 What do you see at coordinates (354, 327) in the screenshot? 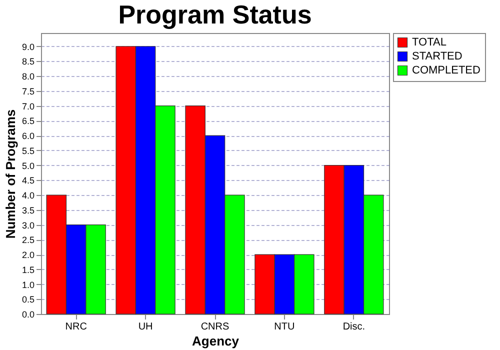
I see `x-tick-label: Disc.` at bounding box center [354, 327].